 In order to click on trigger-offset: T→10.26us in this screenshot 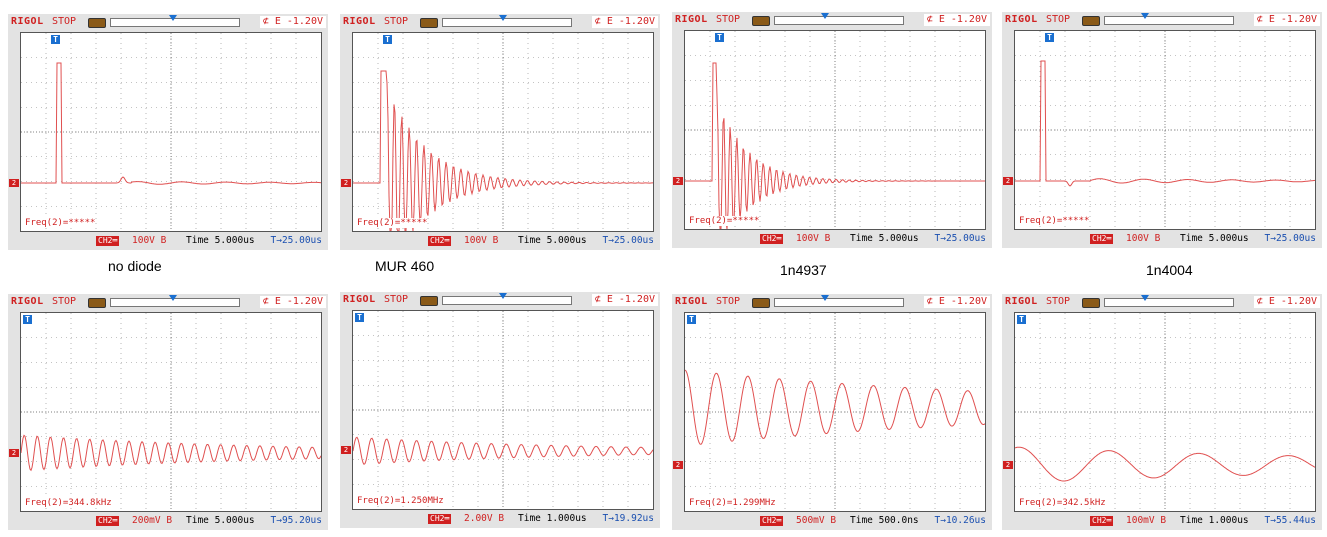, I will do `click(960, 520)`.